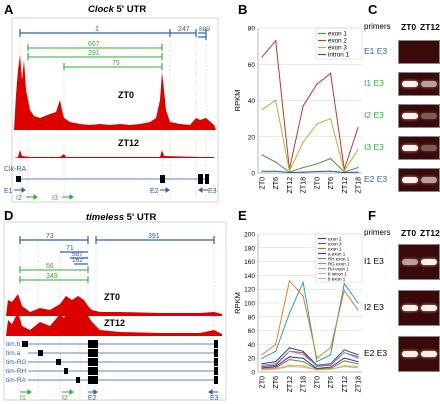  What do you see at coordinates (335, 249) in the screenshot?
I see `legend-entry: exon 1` at bounding box center [335, 249].